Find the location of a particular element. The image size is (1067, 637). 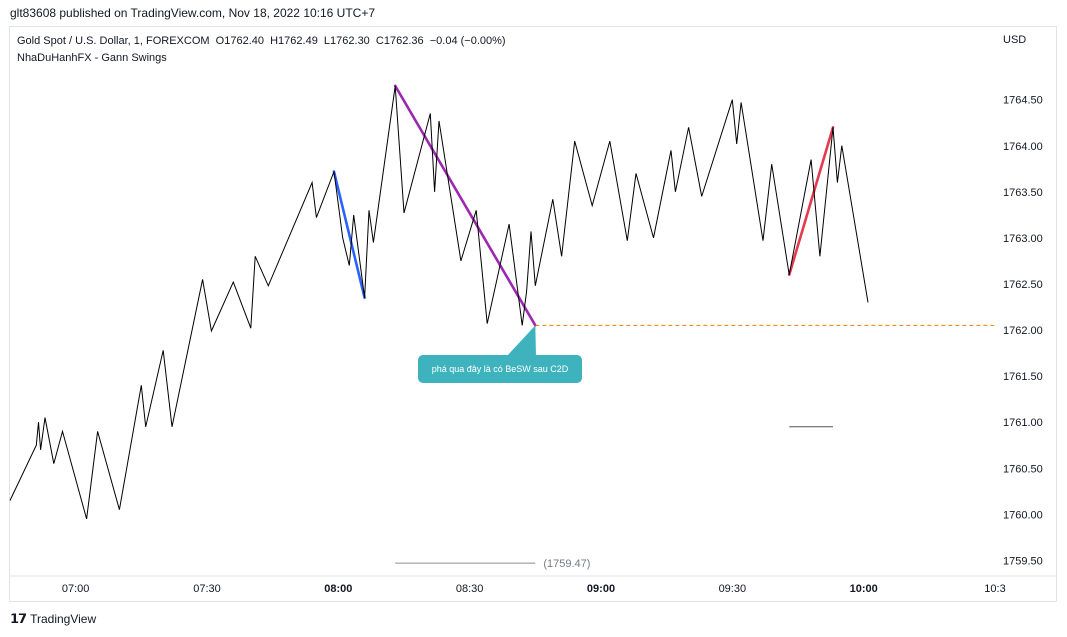

x-tick-label: 09:00 is located at coordinates (601, 589).